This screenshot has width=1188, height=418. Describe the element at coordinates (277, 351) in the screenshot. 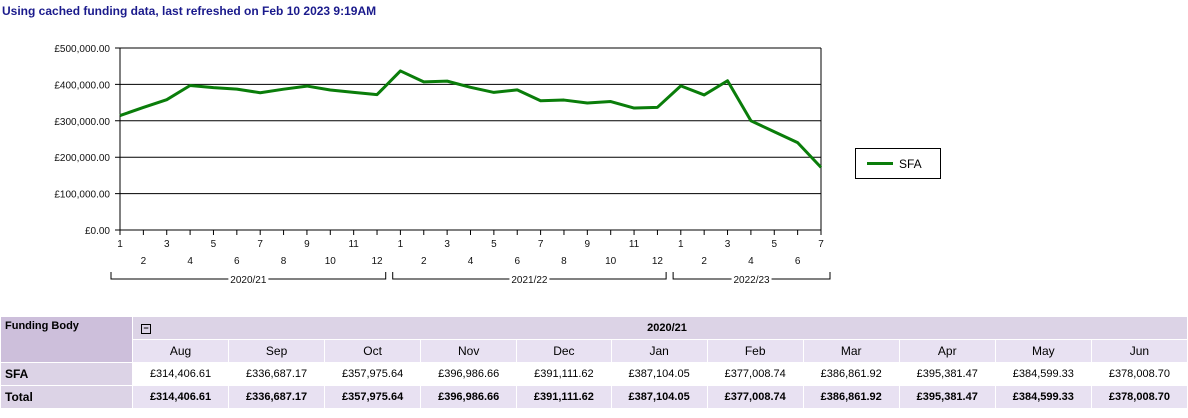

I see `month-header: Sep` at that location.